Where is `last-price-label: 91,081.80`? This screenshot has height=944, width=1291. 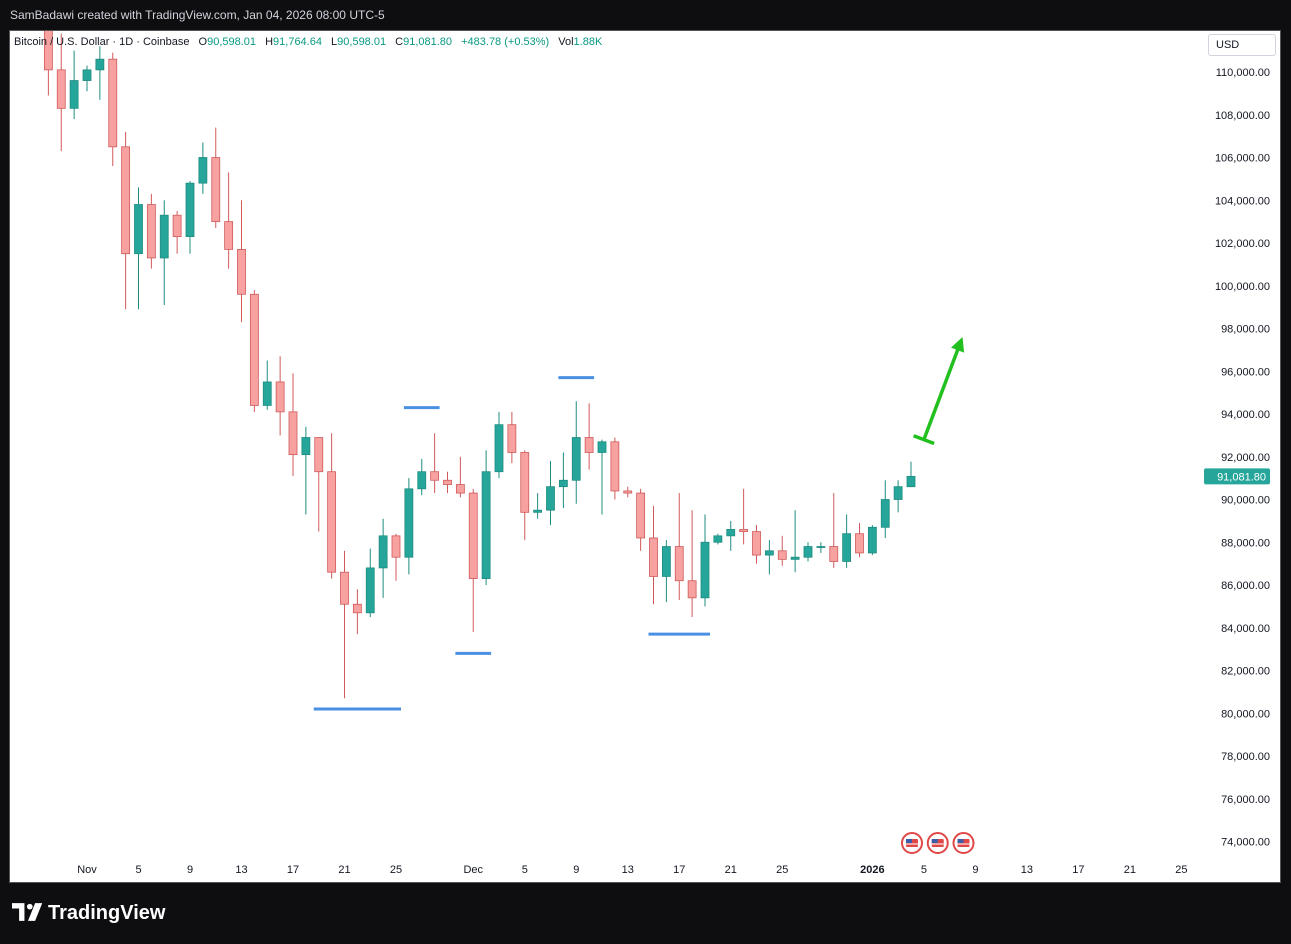 last-price-label: 91,081.80 is located at coordinates (1241, 477).